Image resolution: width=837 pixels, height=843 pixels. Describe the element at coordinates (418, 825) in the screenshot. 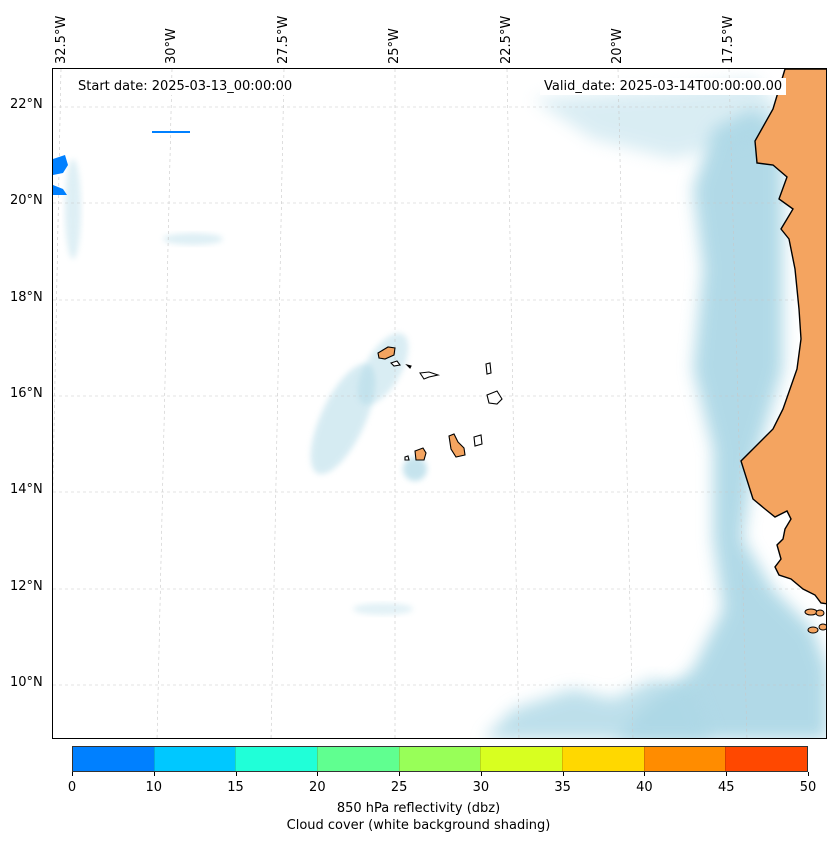

I see `colorbar-sublabel: Cloud cover (white background shading)` at that location.